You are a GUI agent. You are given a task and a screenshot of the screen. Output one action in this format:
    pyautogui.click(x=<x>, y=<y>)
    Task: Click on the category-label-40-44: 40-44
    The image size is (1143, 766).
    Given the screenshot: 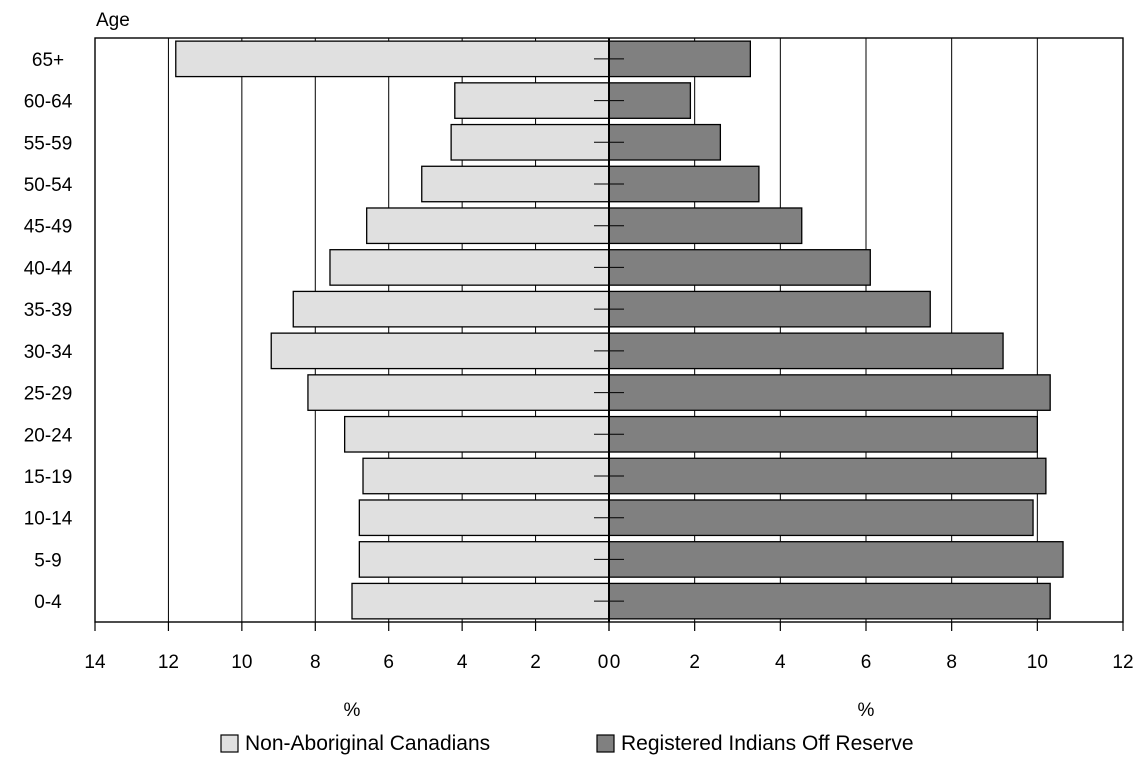 What is the action you would take?
    pyautogui.click(x=48, y=268)
    